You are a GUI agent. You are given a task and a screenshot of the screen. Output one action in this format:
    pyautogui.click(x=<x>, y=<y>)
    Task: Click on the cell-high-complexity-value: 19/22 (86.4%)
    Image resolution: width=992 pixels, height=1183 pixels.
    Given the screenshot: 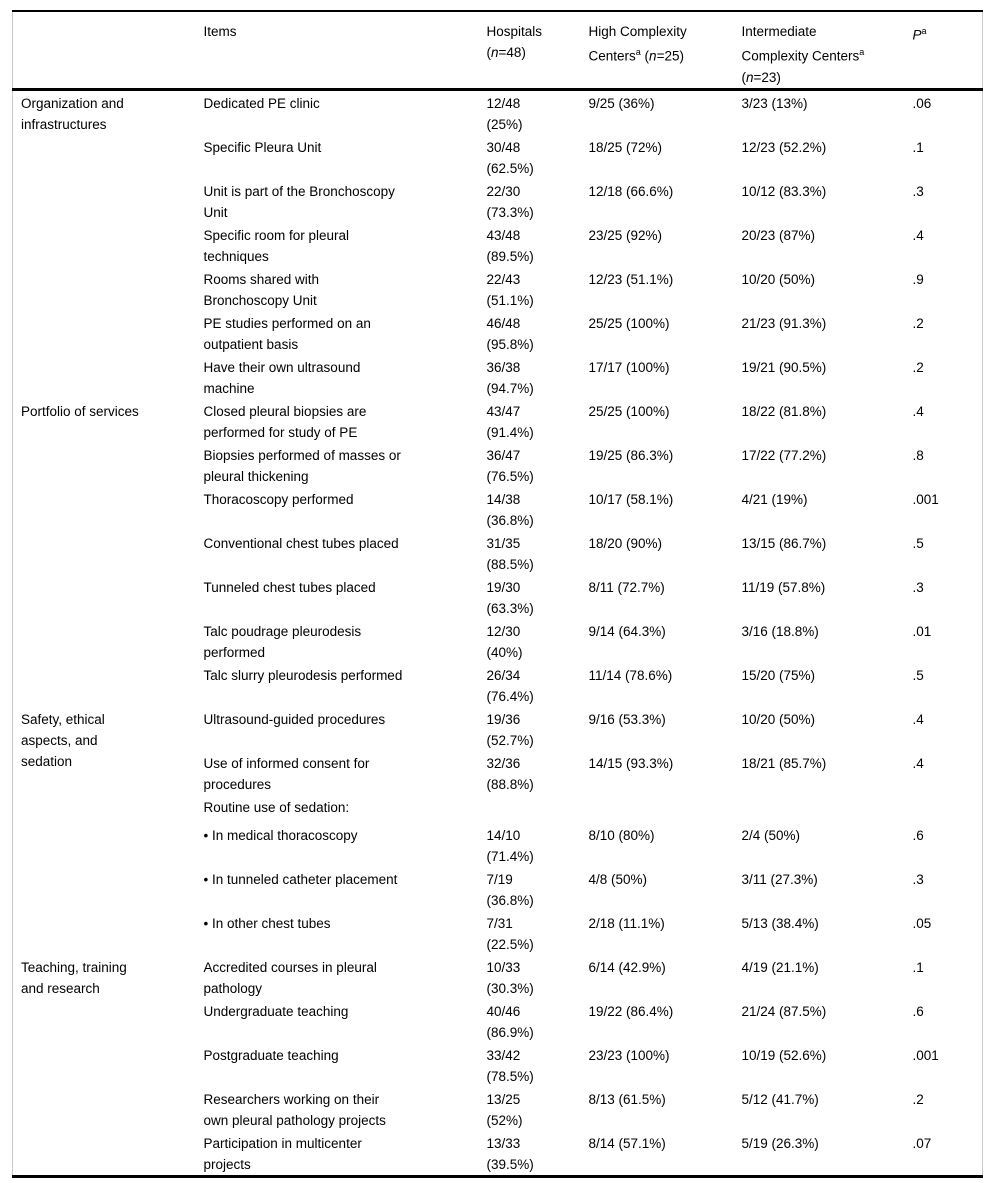 What is the action you would take?
    pyautogui.click(x=631, y=1011)
    